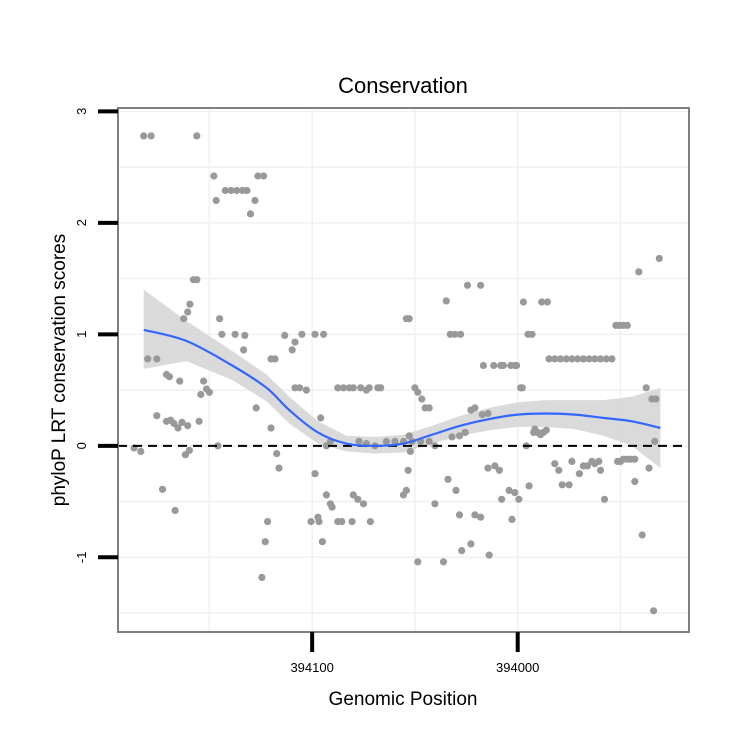 Image resolution: width=750 pixels, height=750 pixels. I want to click on x-axis-label: Genomic Position, so click(403, 699).